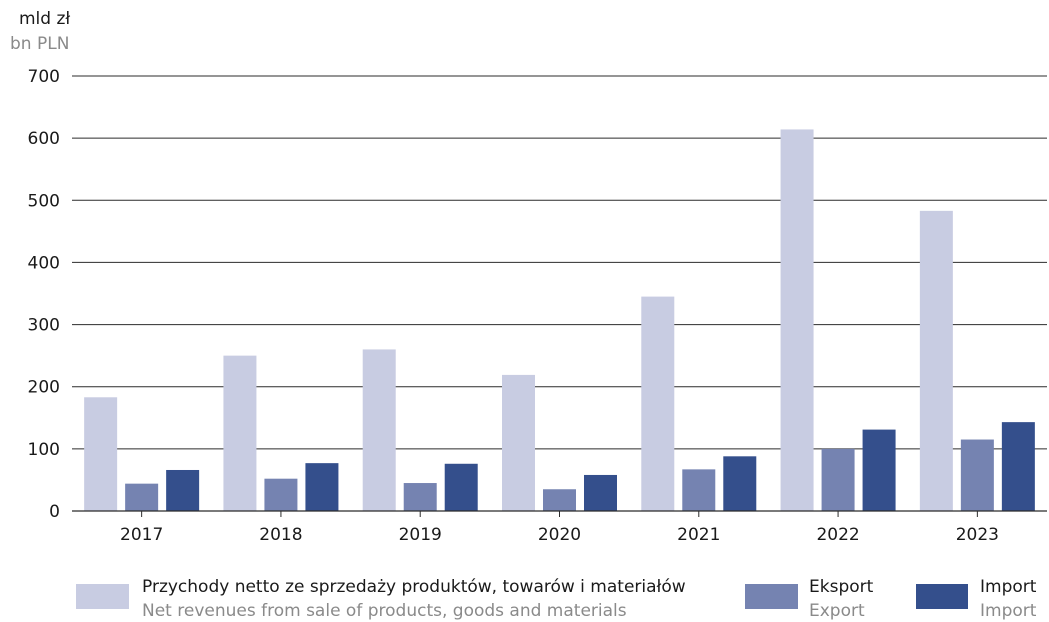  What do you see at coordinates (102, 596) in the screenshot?
I see `legend-swatch-revenues` at bounding box center [102, 596].